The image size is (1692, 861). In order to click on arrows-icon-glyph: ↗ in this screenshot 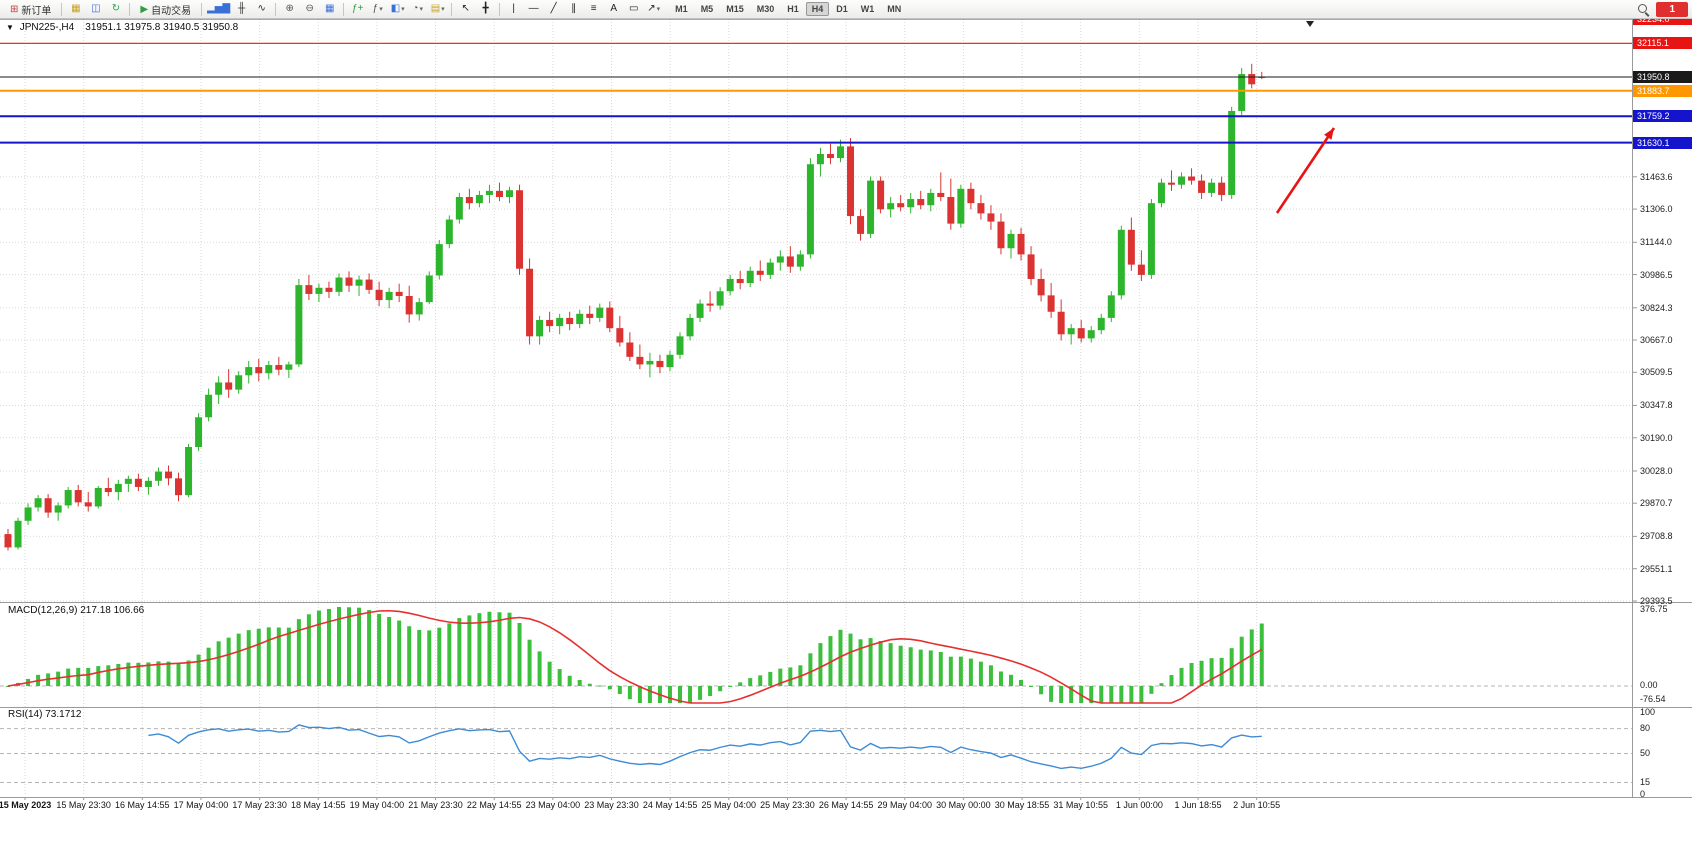, I will do `click(651, 8)`.